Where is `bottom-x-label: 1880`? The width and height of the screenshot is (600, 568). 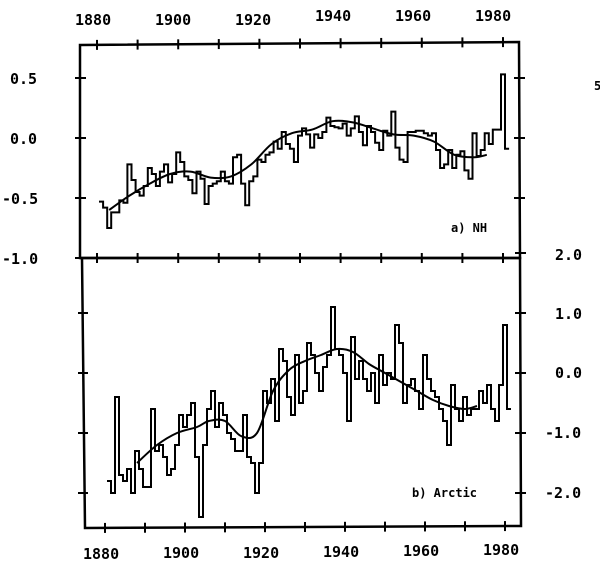
bottom-x-label: 1880 is located at coordinates (101, 554).